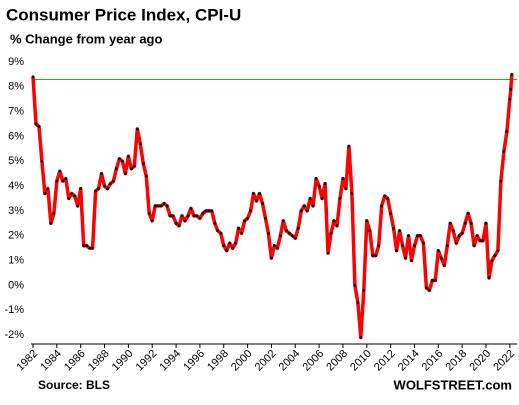 This screenshot has height=405, width=519. Describe the element at coordinates (385, 361) in the screenshot. I see `x-tick-label: 2012` at that location.